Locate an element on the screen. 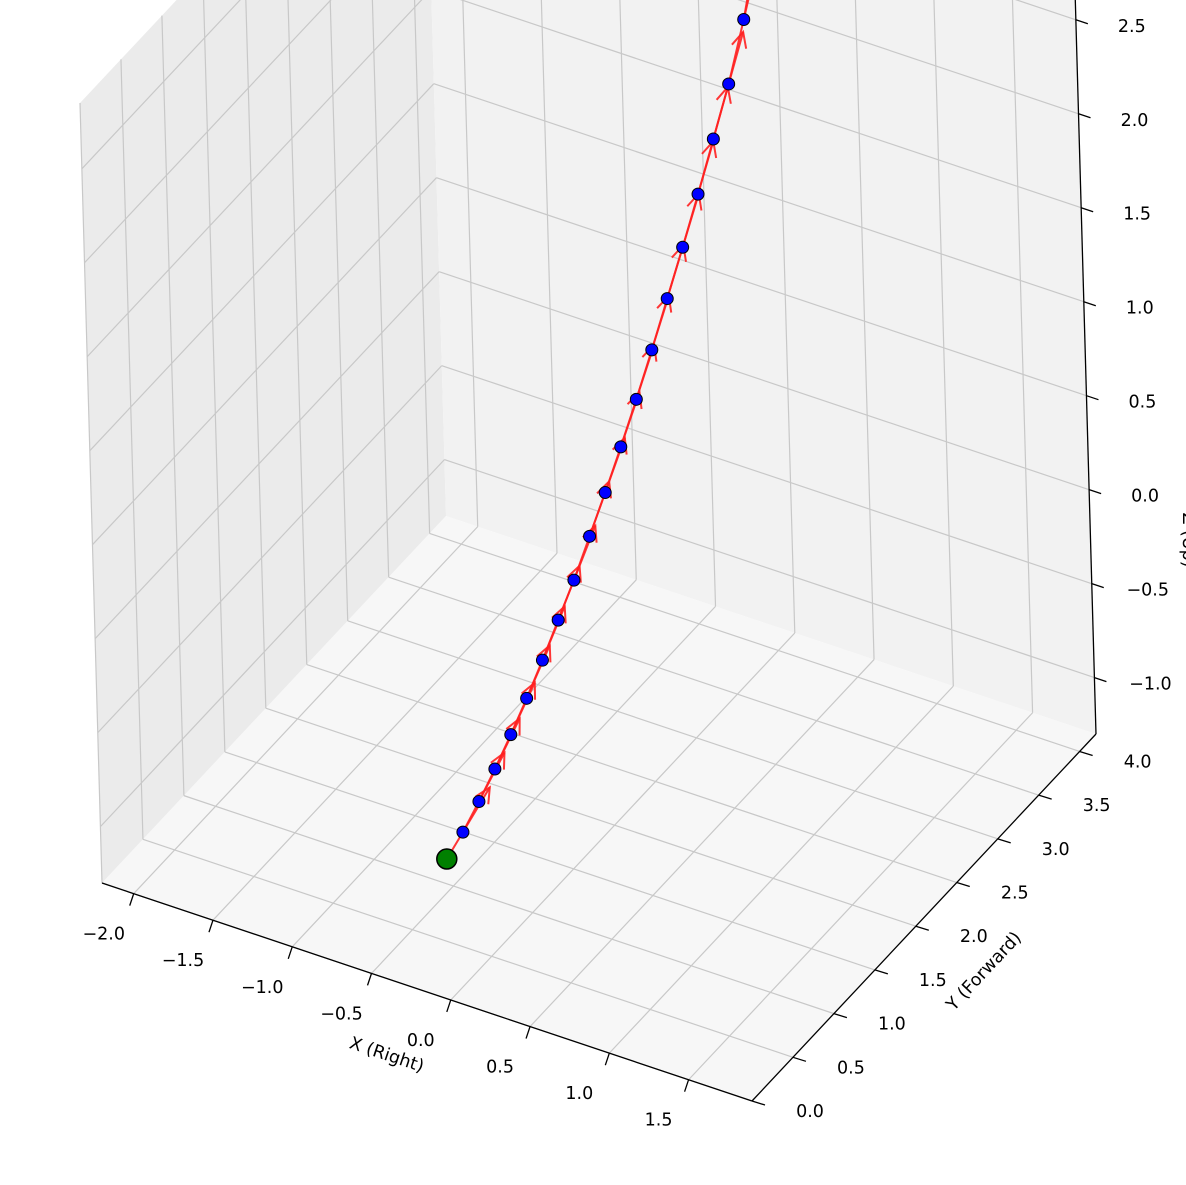  x-tick-label: 1.0 is located at coordinates (579, 1094).